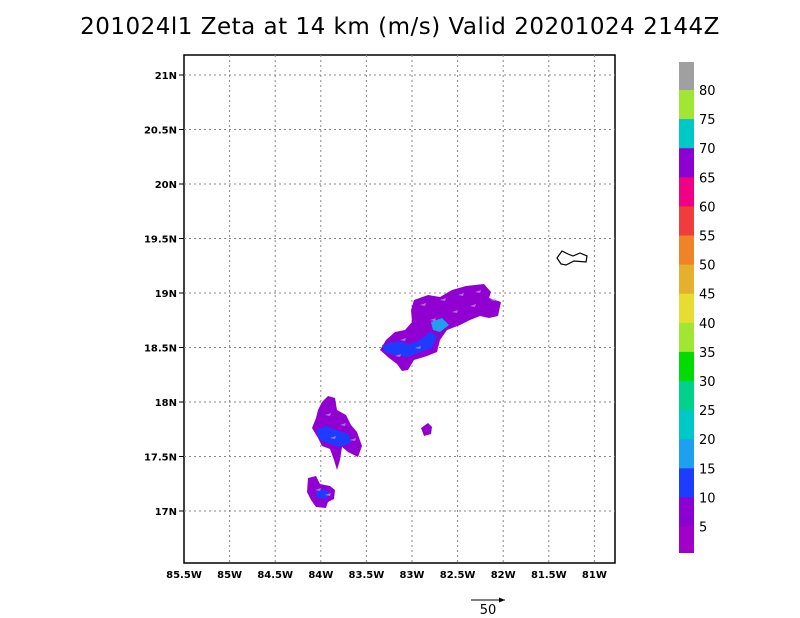 Image resolution: width=800 pixels, height=618 pixels. What do you see at coordinates (549, 575) in the screenshot?
I see `lon-tick-label: 81.5W` at bounding box center [549, 575].